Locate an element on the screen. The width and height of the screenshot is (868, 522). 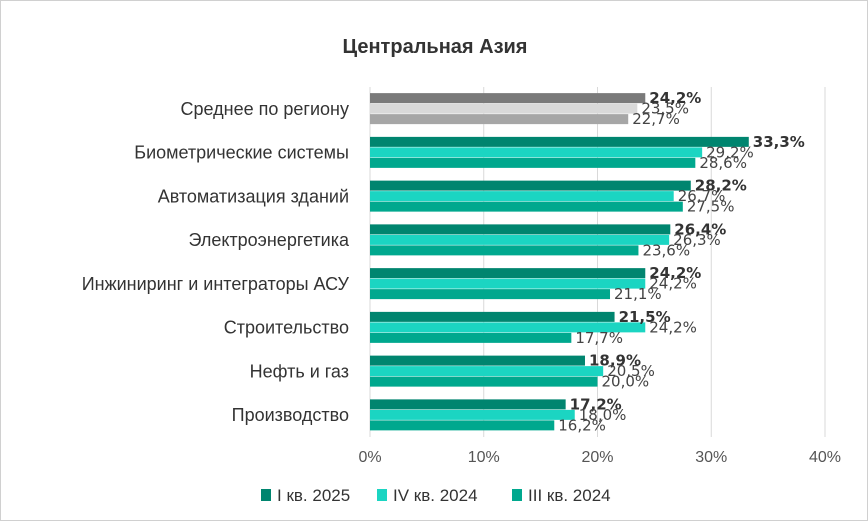
data-label: 23,6% is located at coordinates (666, 250).